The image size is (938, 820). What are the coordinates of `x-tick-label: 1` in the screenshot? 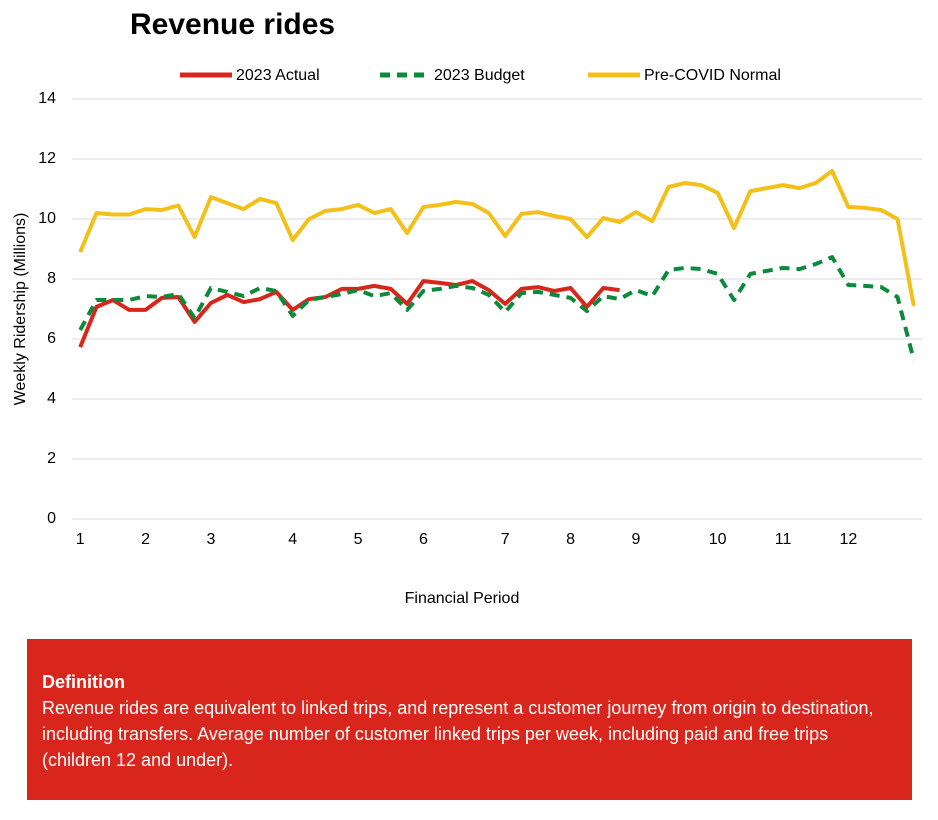 It's located at (80, 539).